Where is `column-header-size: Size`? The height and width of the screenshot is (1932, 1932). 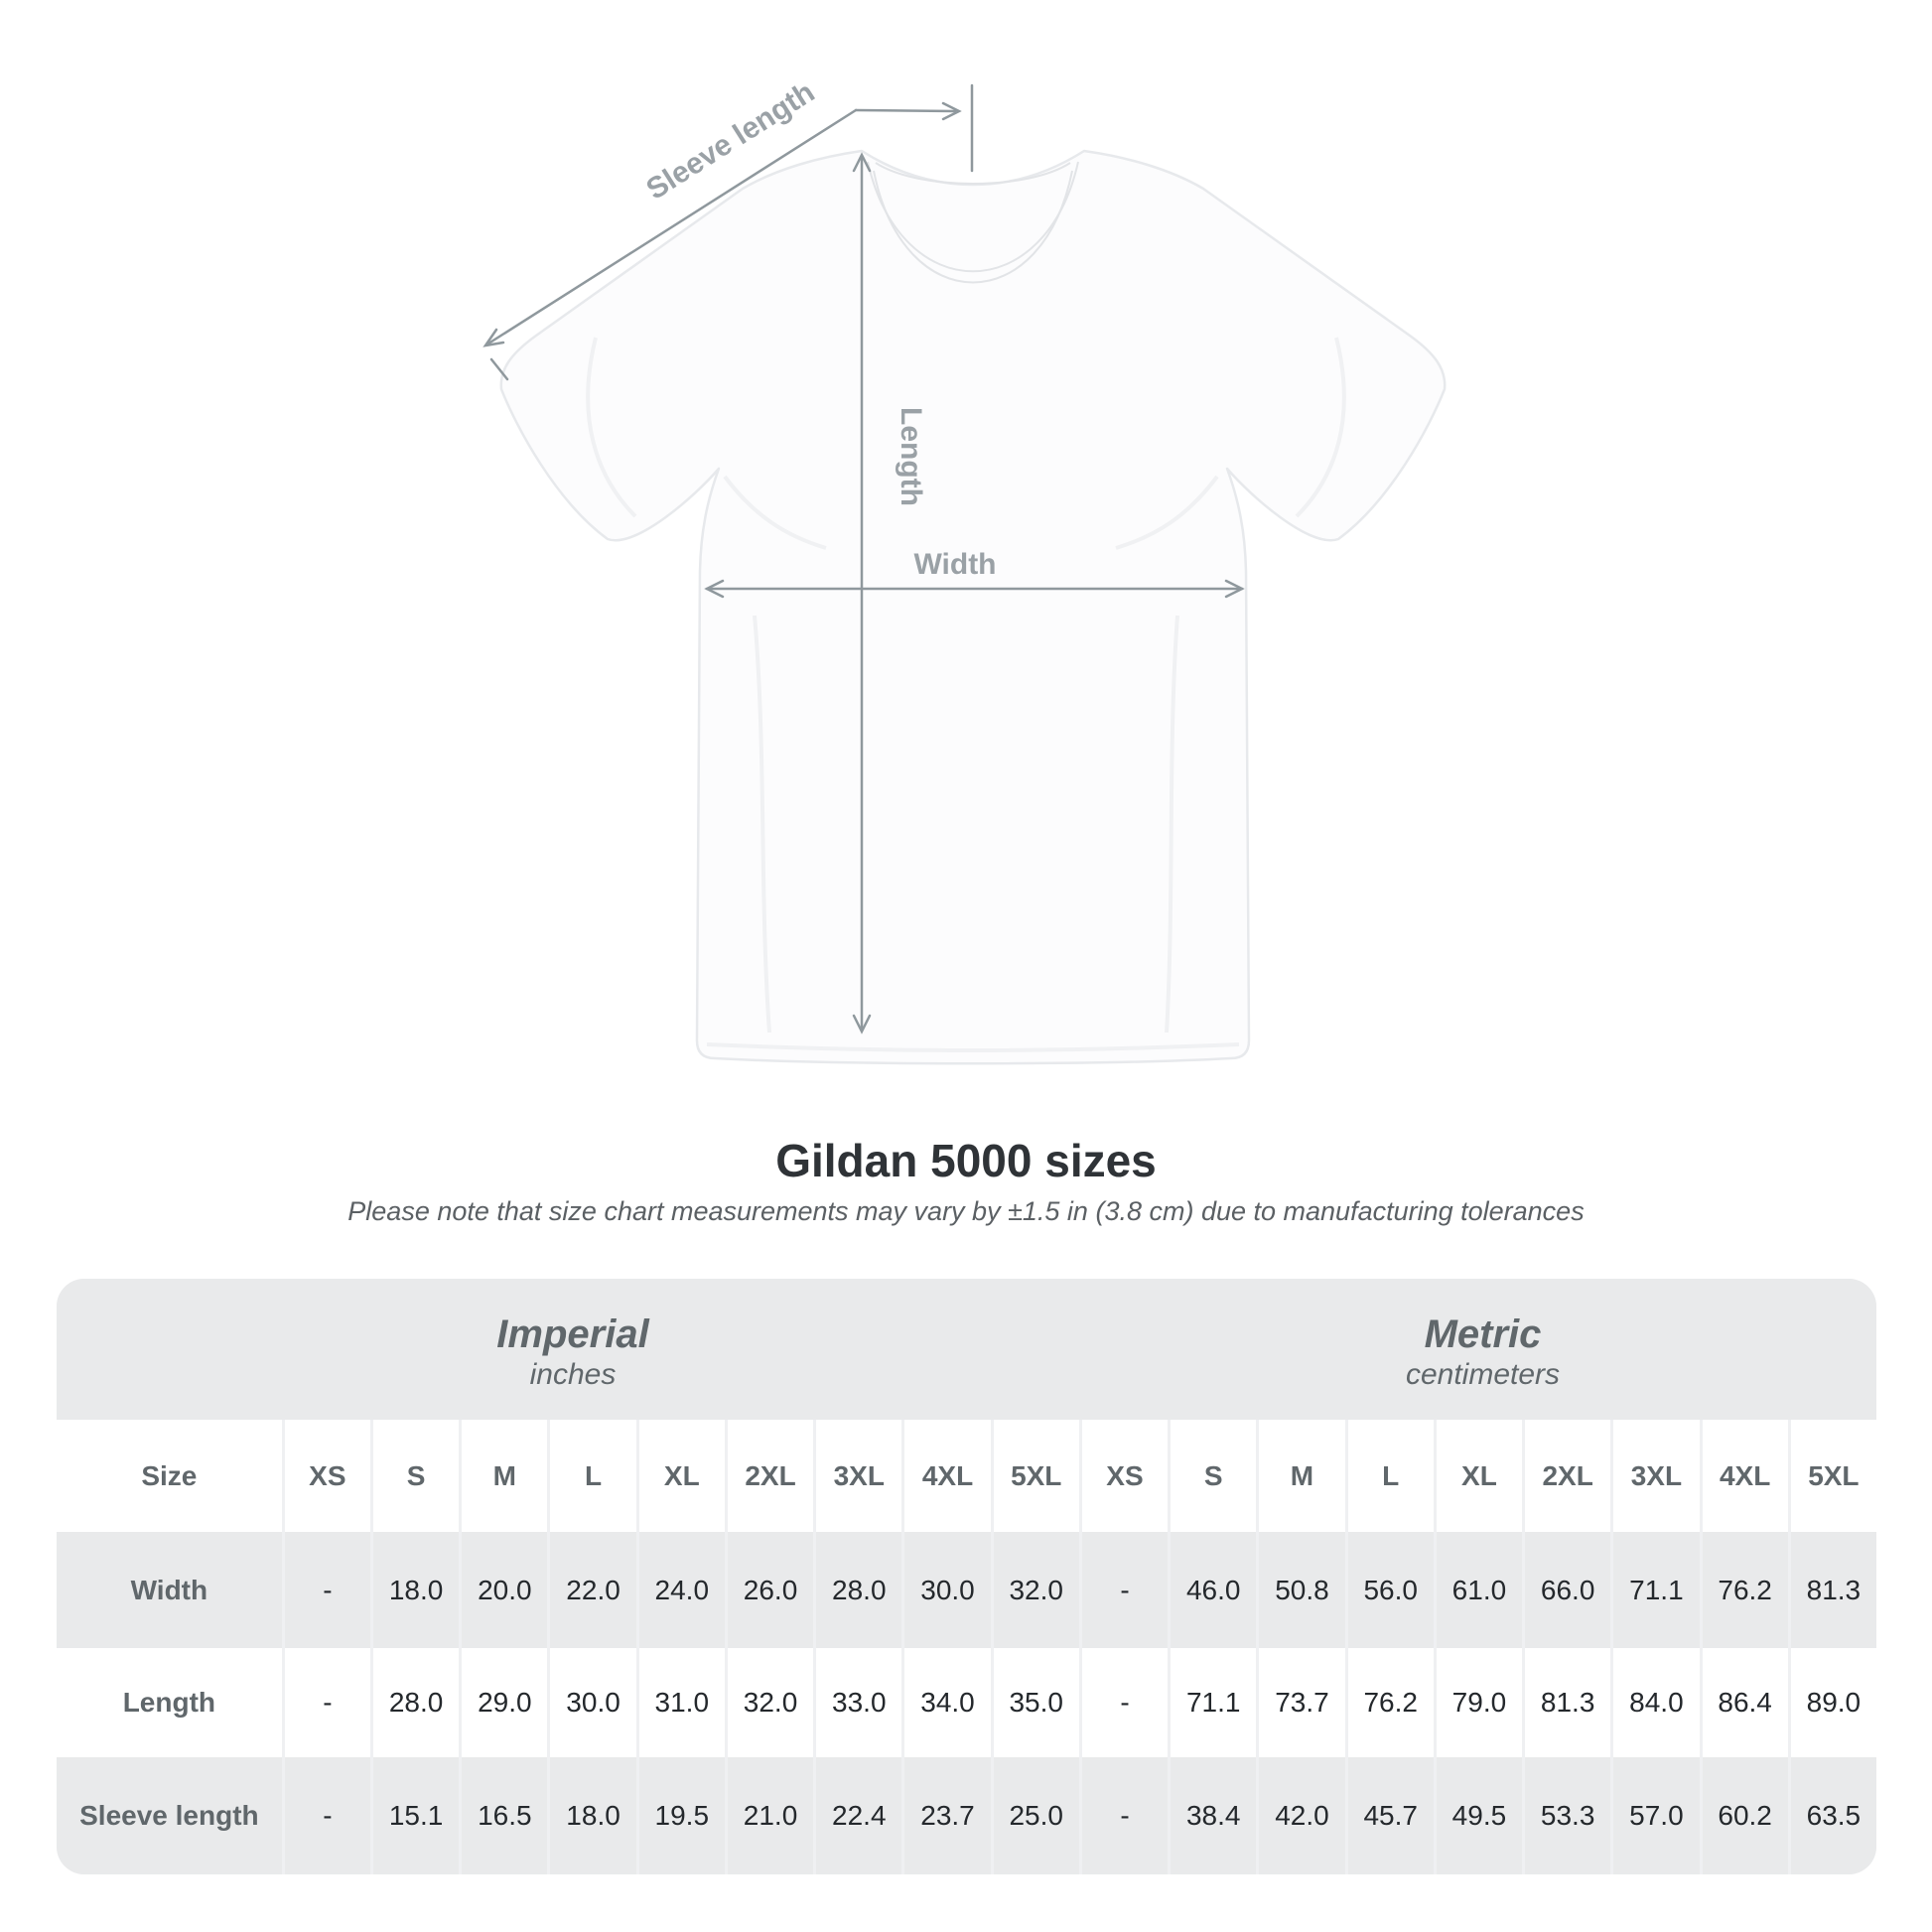
column-header-size: Size is located at coordinates (169, 1476).